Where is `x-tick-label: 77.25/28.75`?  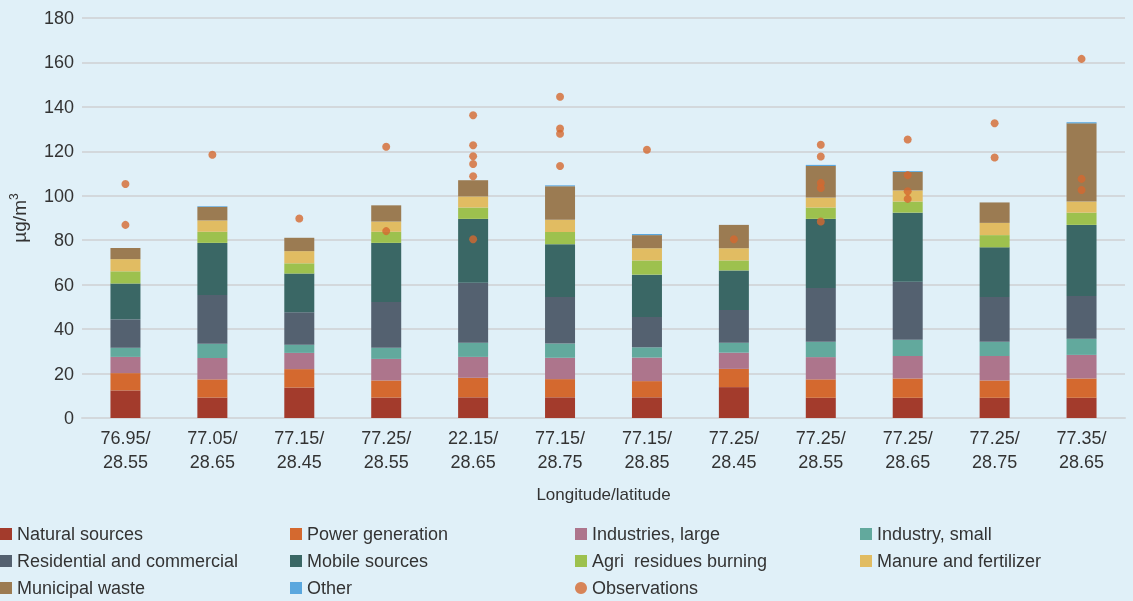 x-tick-label: 77.25/28.75 is located at coordinates (994, 450).